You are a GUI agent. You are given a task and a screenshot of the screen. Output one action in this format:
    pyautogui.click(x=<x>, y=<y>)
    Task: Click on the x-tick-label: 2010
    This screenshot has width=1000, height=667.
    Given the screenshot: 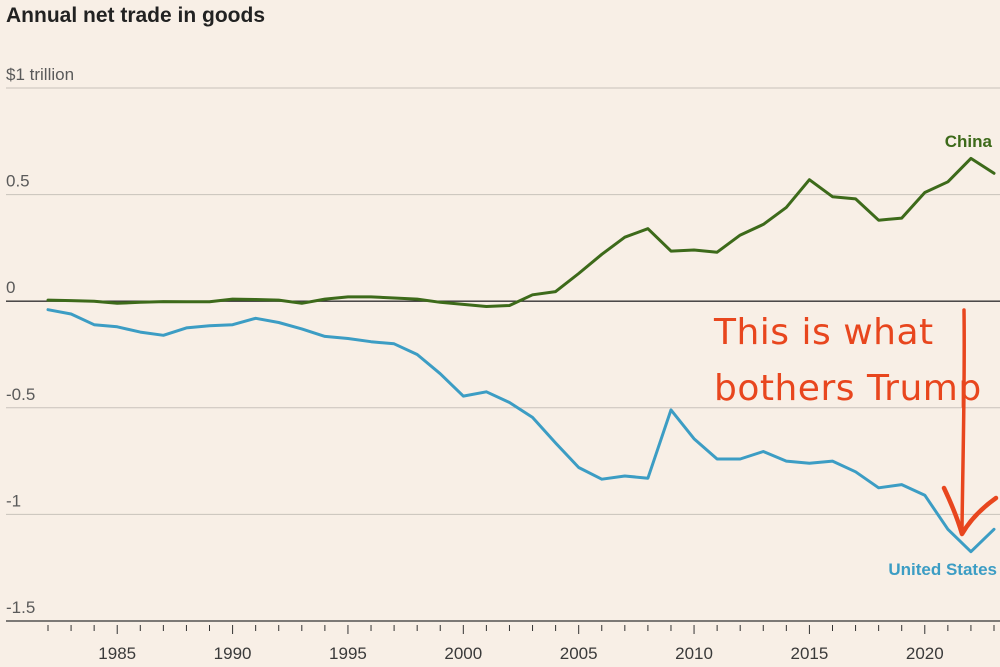 What is the action you would take?
    pyautogui.click(x=694, y=653)
    